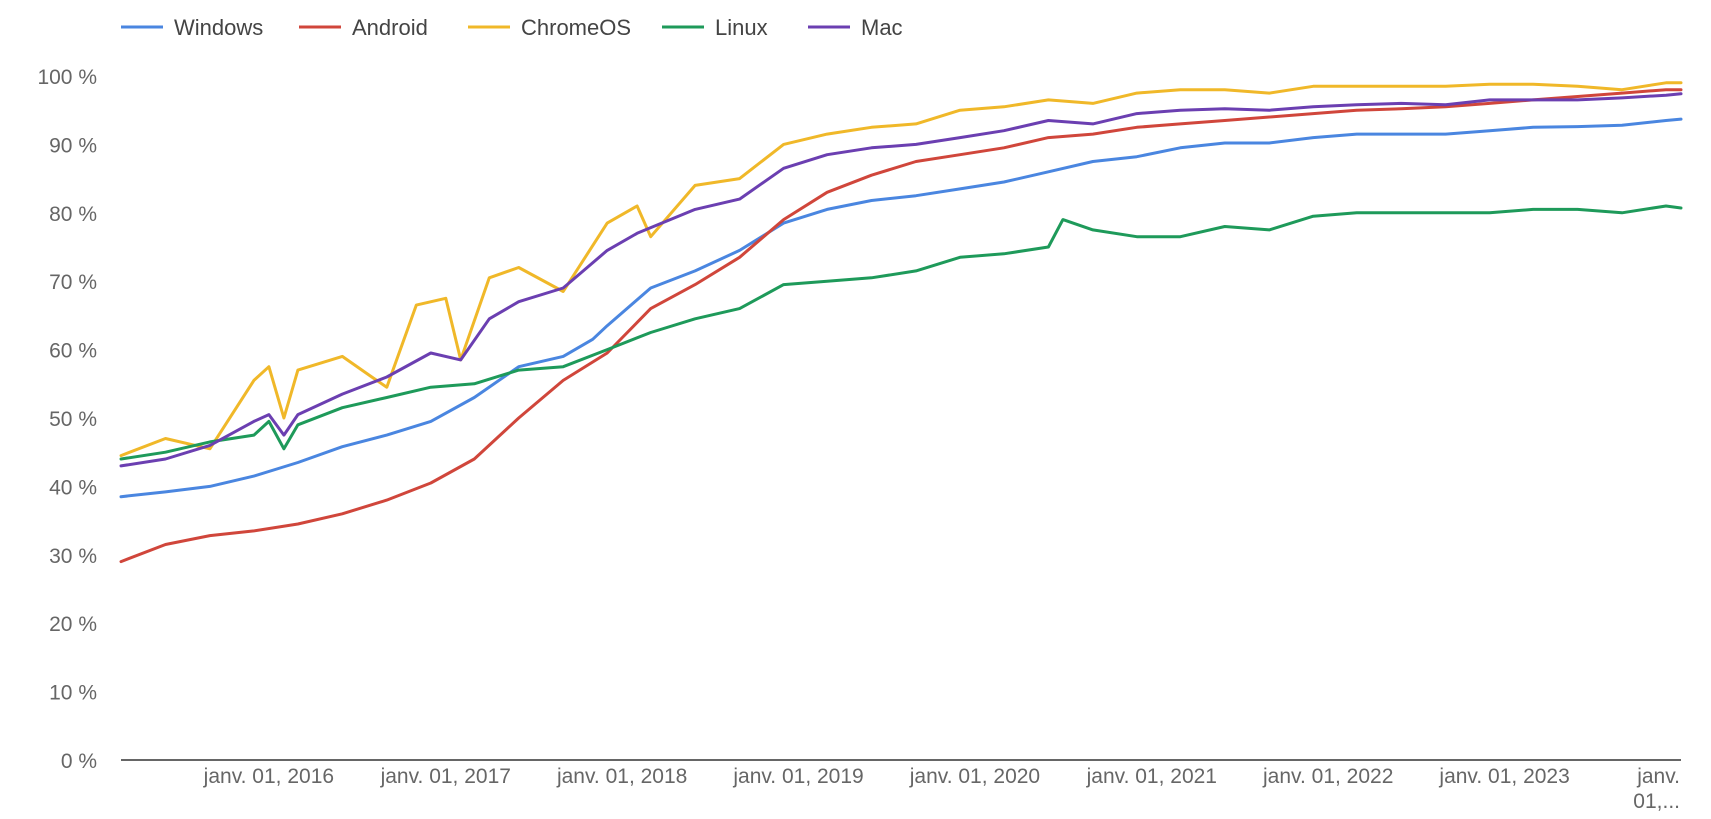 Image resolution: width=1711 pixels, height=819 pixels. What do you see at coordinates (73, 487) in the screenshot?
I see `y-tick-label: 40 %` at bounding box center [73, 487].